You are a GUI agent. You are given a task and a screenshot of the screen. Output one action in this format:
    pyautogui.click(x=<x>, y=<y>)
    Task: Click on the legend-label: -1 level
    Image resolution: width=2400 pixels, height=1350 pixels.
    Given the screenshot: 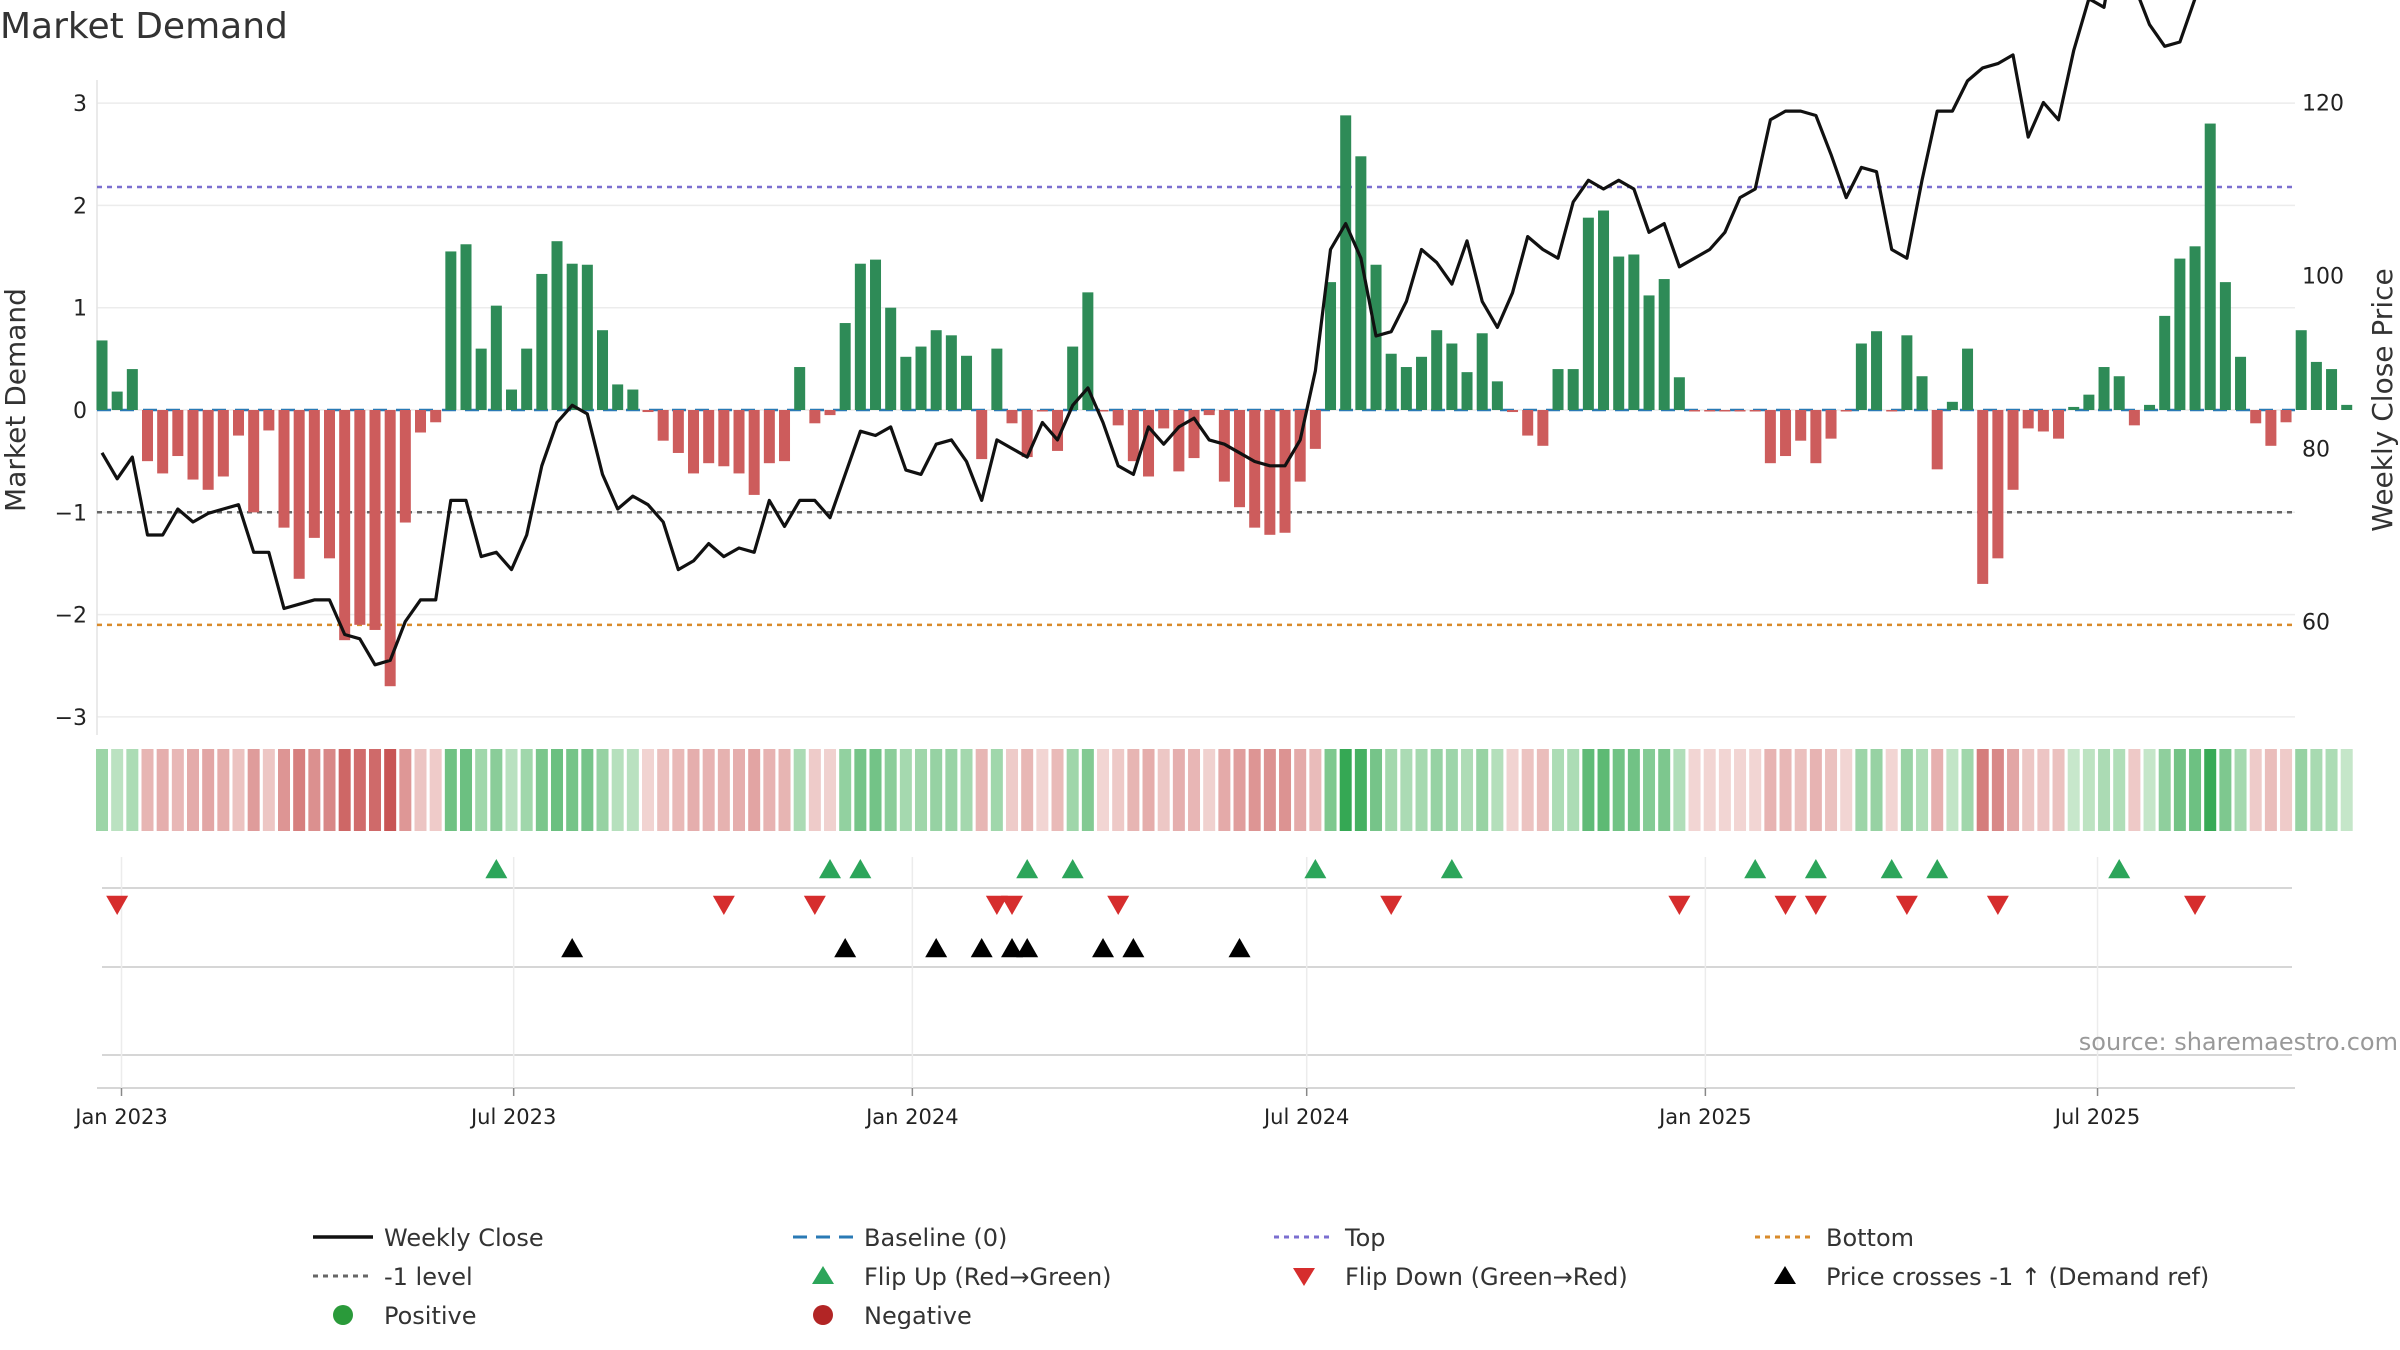 What is the action you would take?
    pyautogui.click(x=428, y=1277)
    